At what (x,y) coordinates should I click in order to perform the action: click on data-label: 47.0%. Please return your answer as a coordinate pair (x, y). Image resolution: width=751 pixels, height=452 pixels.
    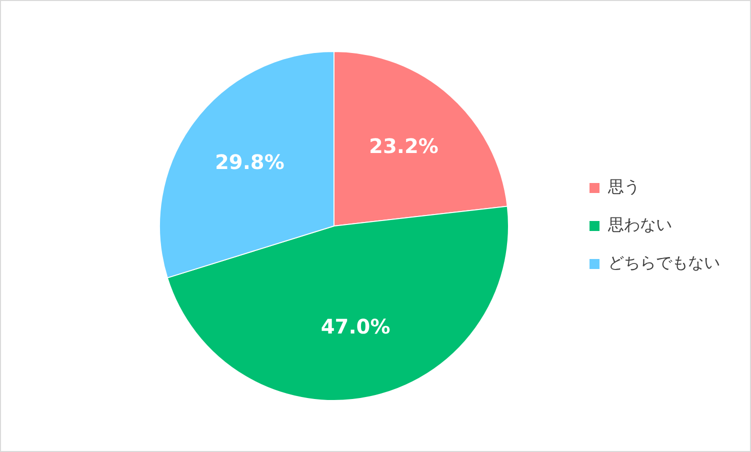
    Looking at the image, I should click on (355, 326).